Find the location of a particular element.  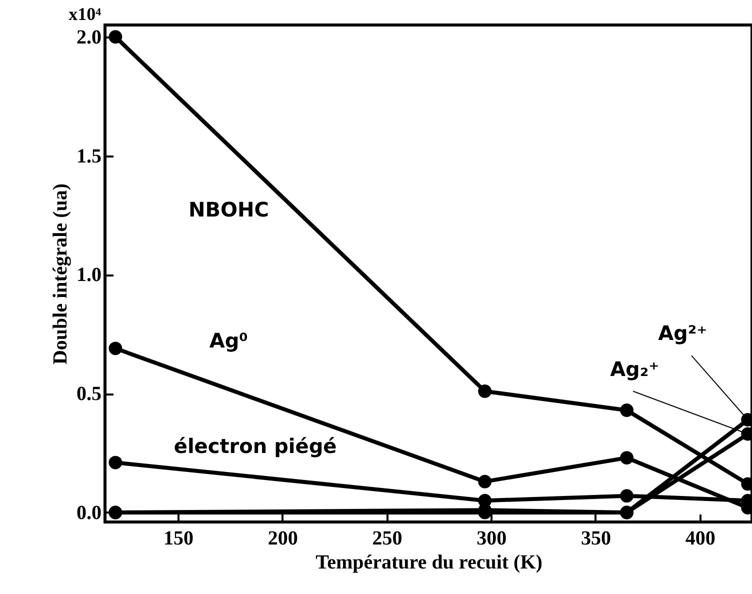

series-label: Ag⁰ is located at coordinates (228, 340).